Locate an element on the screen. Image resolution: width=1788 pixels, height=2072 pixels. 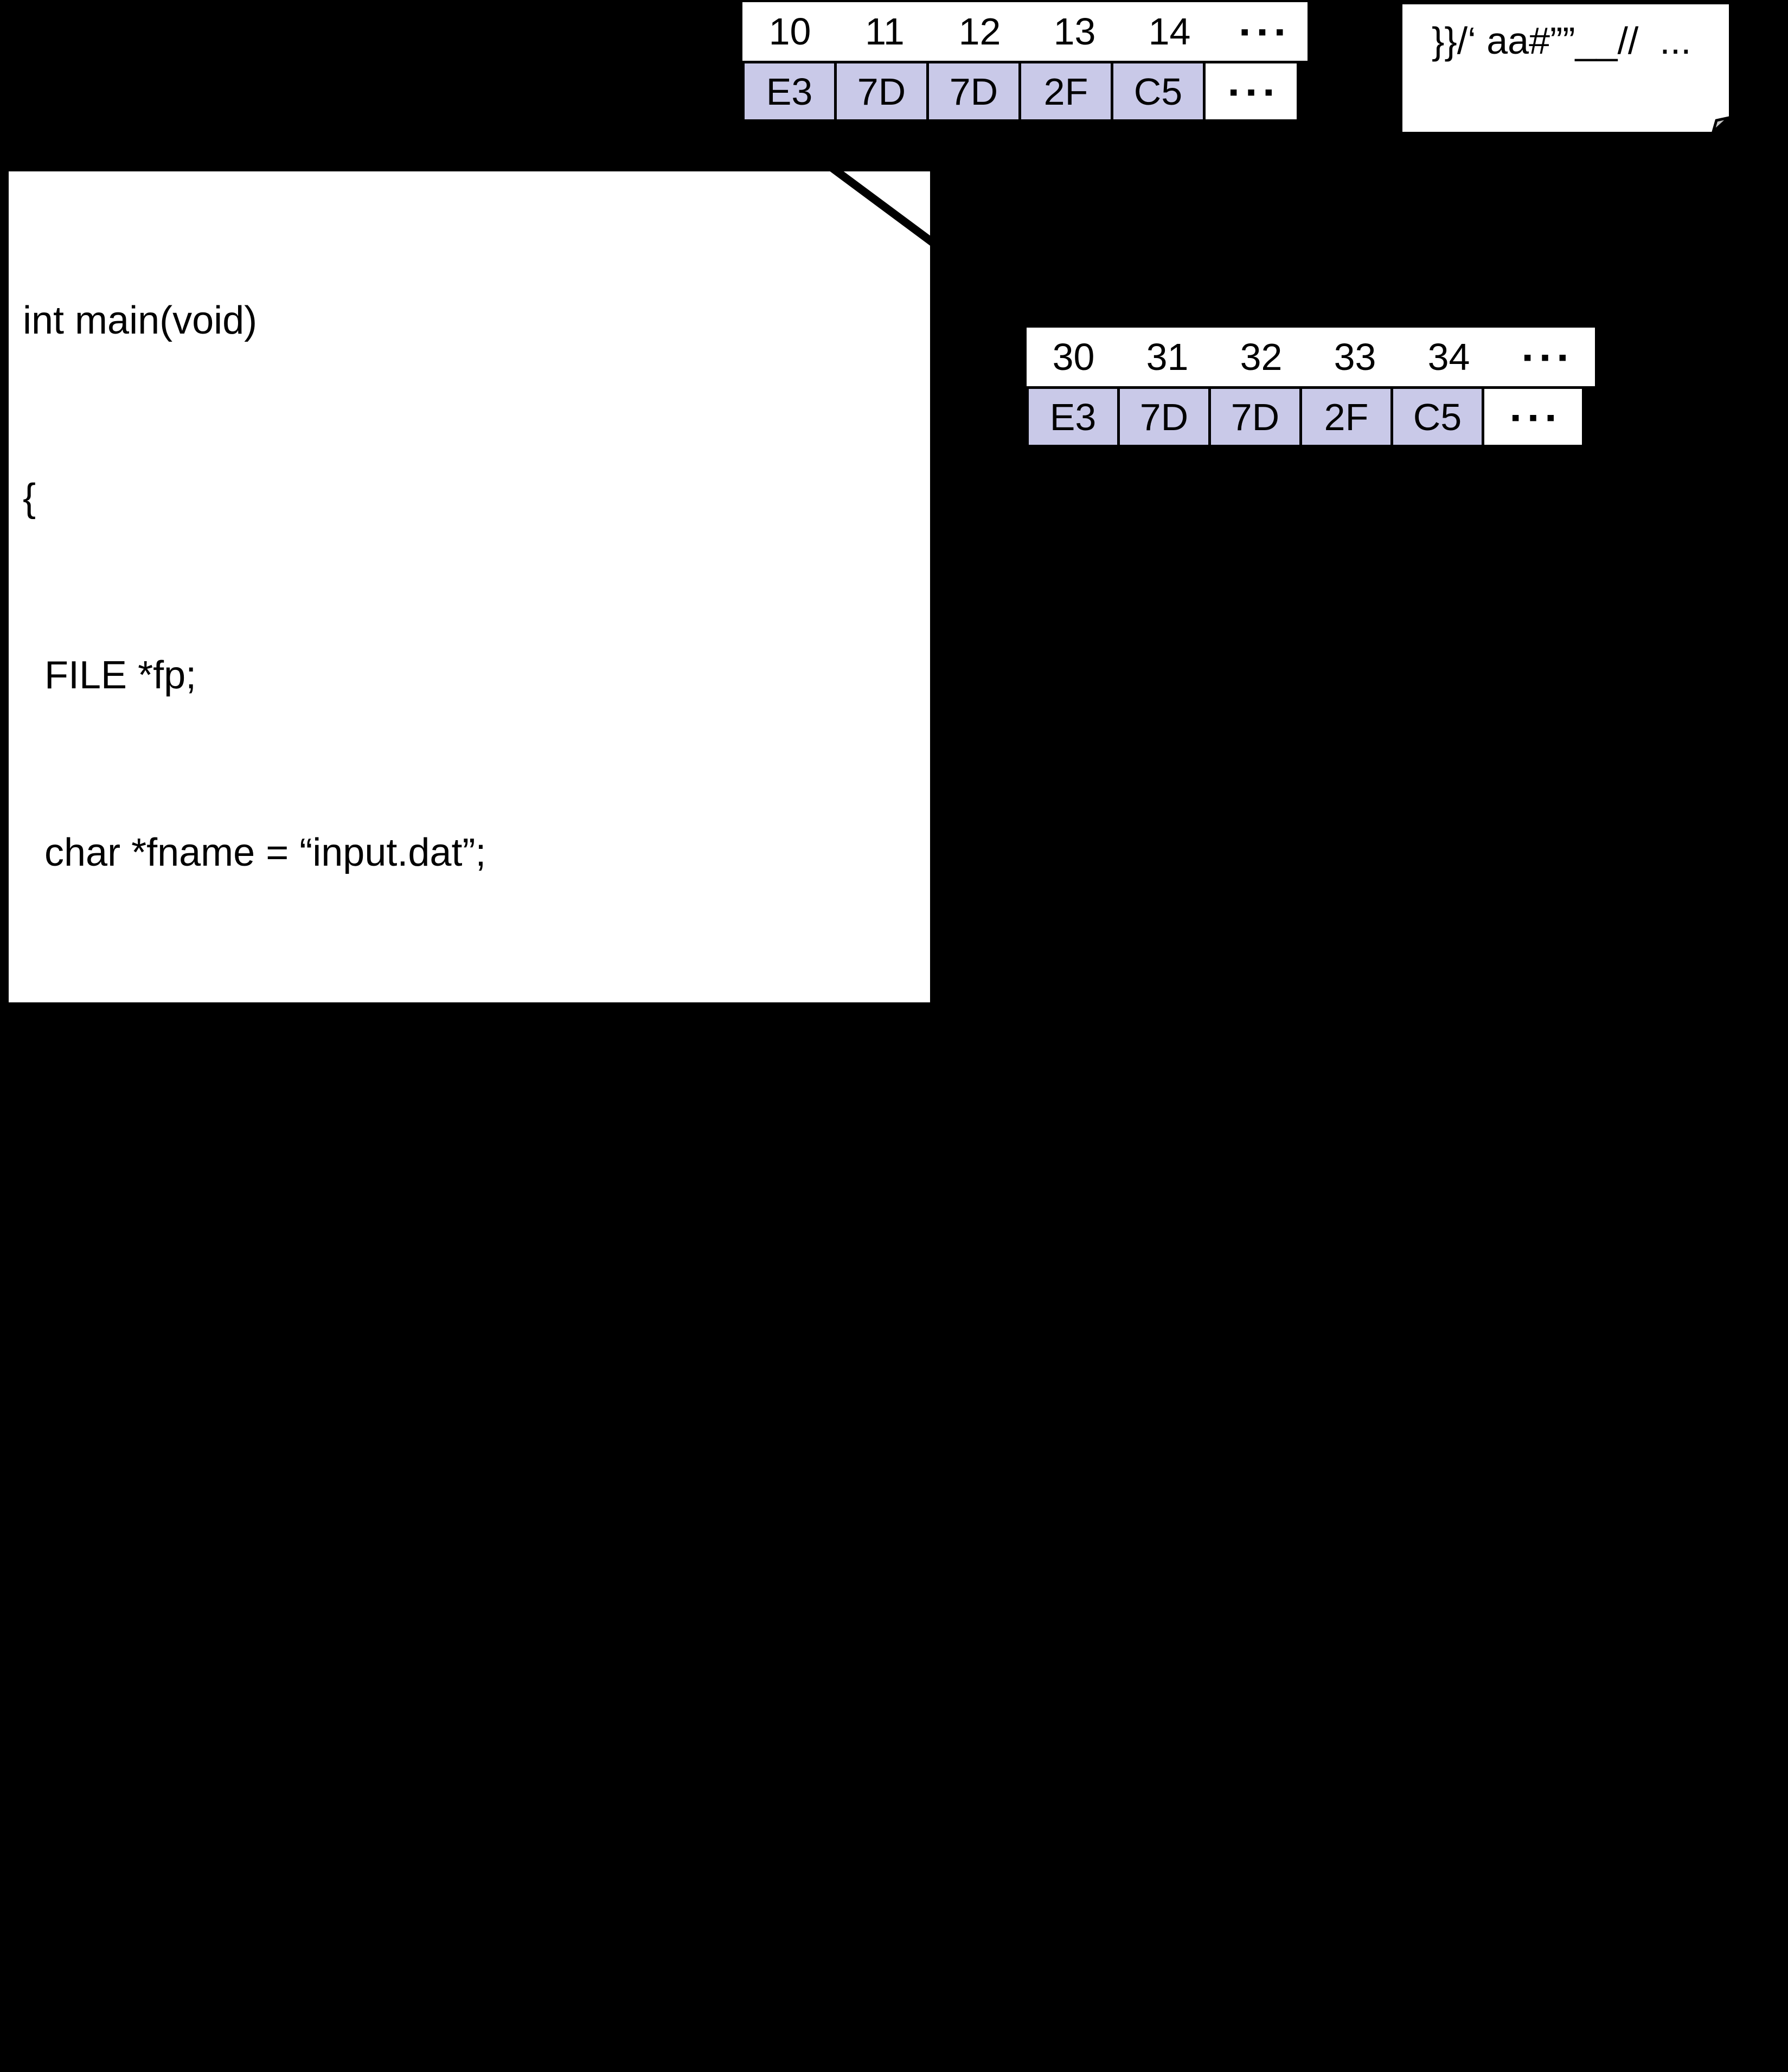
address-cell: 10 is located at coordinates (790, 31).